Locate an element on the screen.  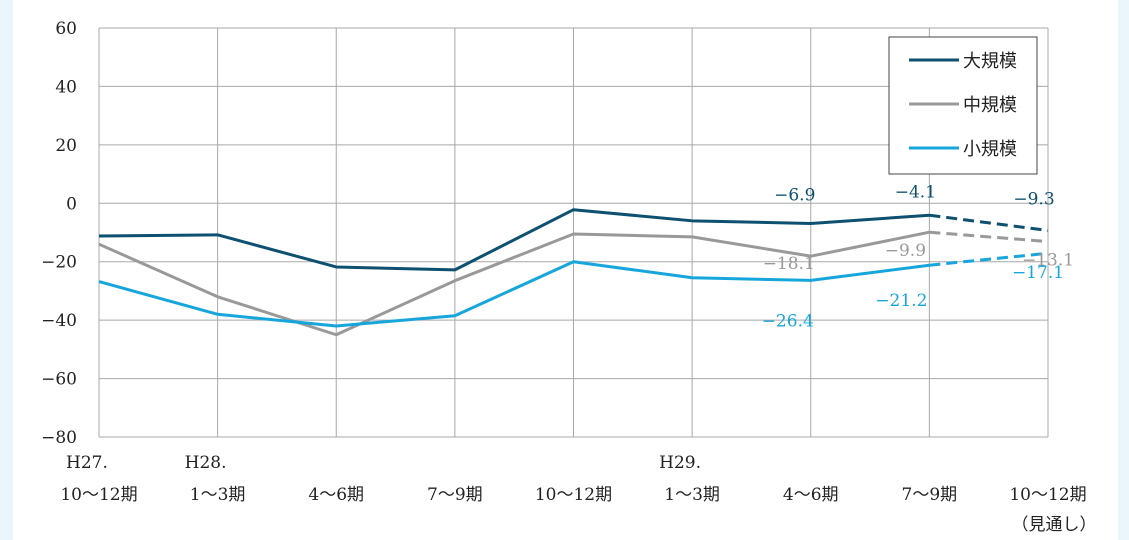
y-tick-label: 0 is located at coordinates (71, 204).